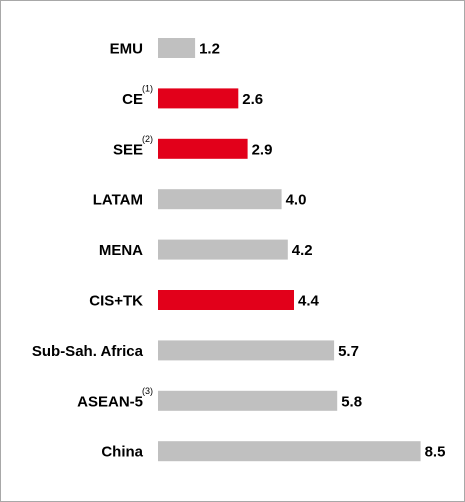 Image resolution: width=465 pixels, height=502 pixels. Describe the element at coordinates (126, 49) in the screenshot. I see `category-label-emu: EMU` at that location.